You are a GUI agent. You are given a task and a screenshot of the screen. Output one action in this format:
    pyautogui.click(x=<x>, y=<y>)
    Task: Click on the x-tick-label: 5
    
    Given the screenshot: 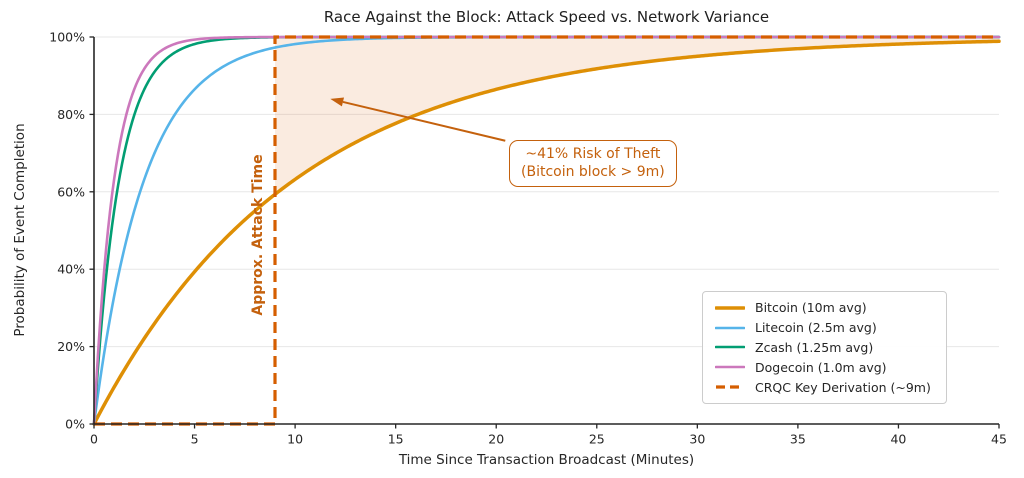 What is the action you would take?
    pyautogui.click(x=195, y=439)
    